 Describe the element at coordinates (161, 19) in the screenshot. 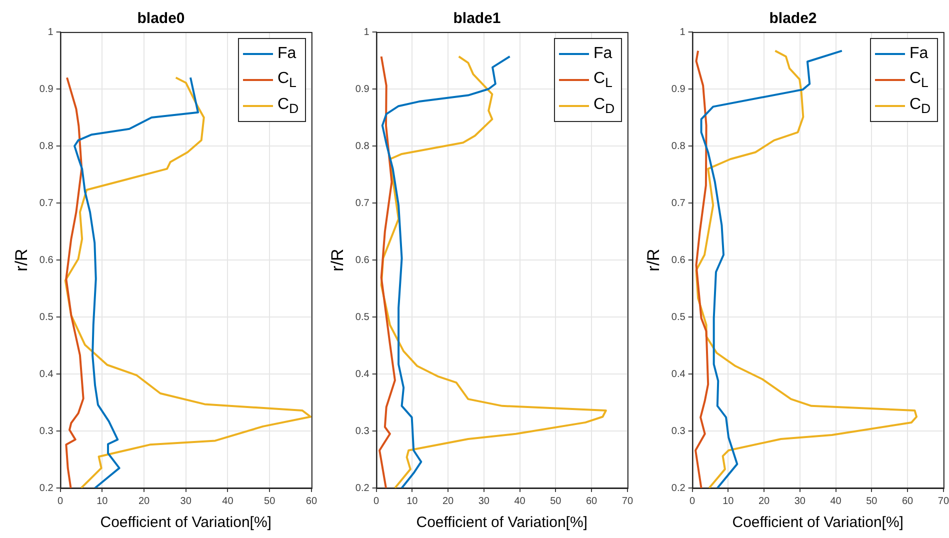

I see `chart-title: blade0` at that location.